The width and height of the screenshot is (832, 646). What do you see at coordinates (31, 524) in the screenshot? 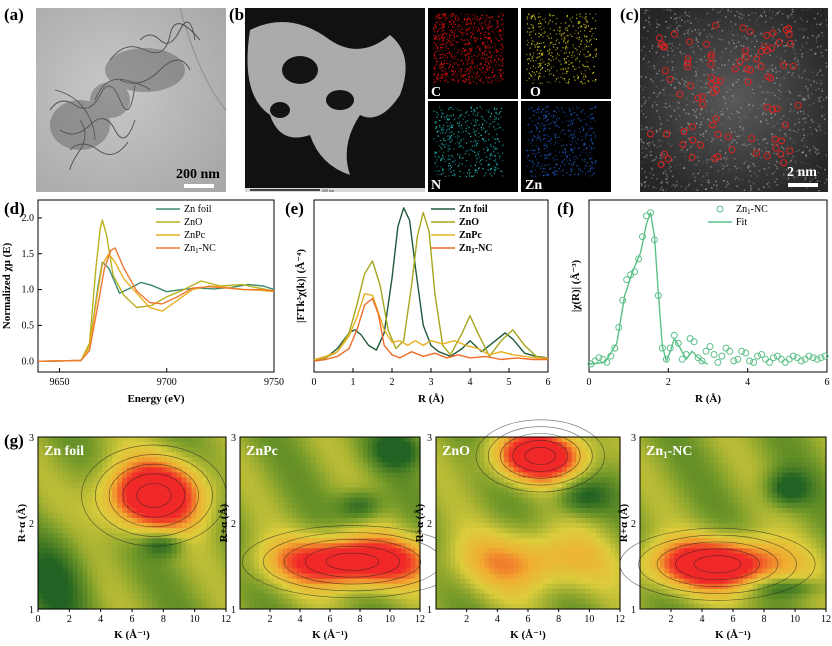
I see `g-y-tick-0-1: 2` at bounding box center [31, 524].